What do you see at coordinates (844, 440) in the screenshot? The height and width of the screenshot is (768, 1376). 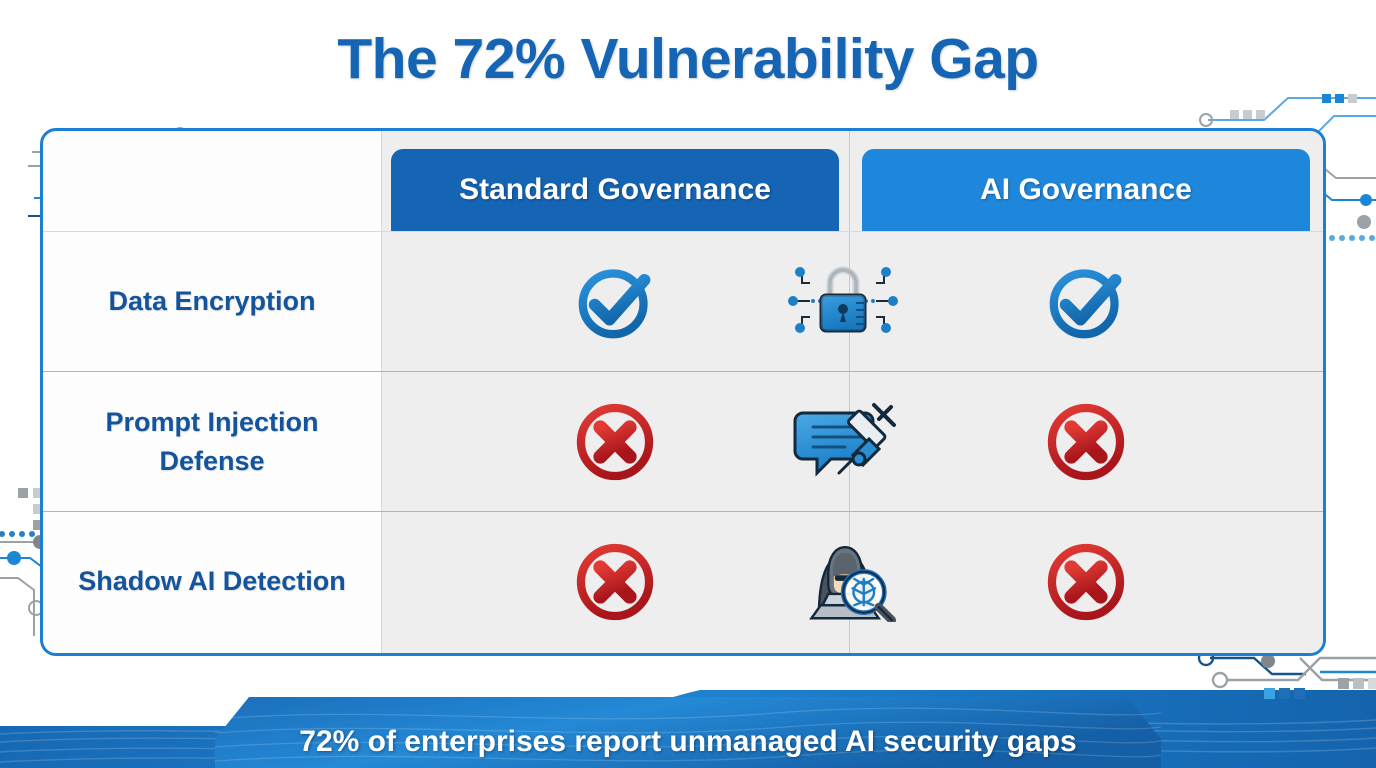 I see `chat-syringe-icon` at bounding box center [844, 440].